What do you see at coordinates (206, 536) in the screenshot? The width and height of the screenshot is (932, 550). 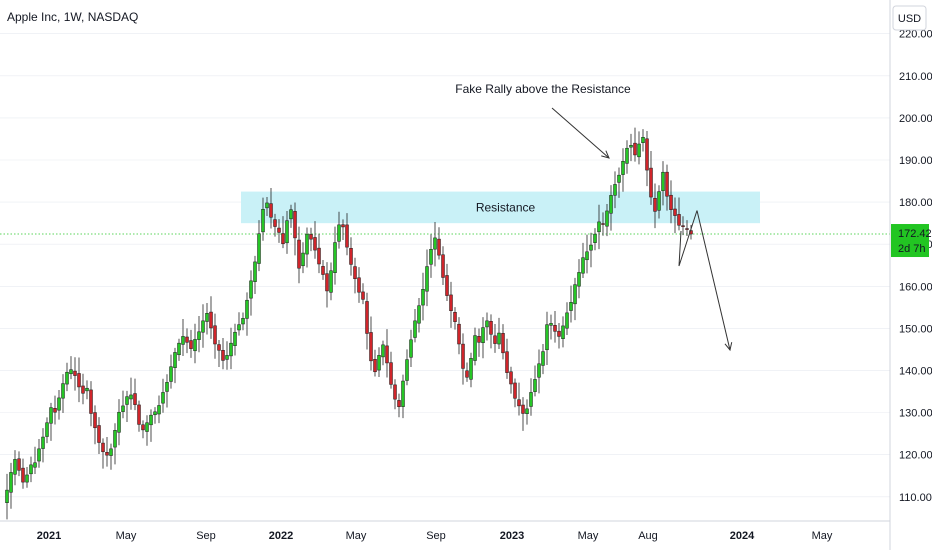 I see `time-tick-label: Sep` at bounding box center [206, 536].